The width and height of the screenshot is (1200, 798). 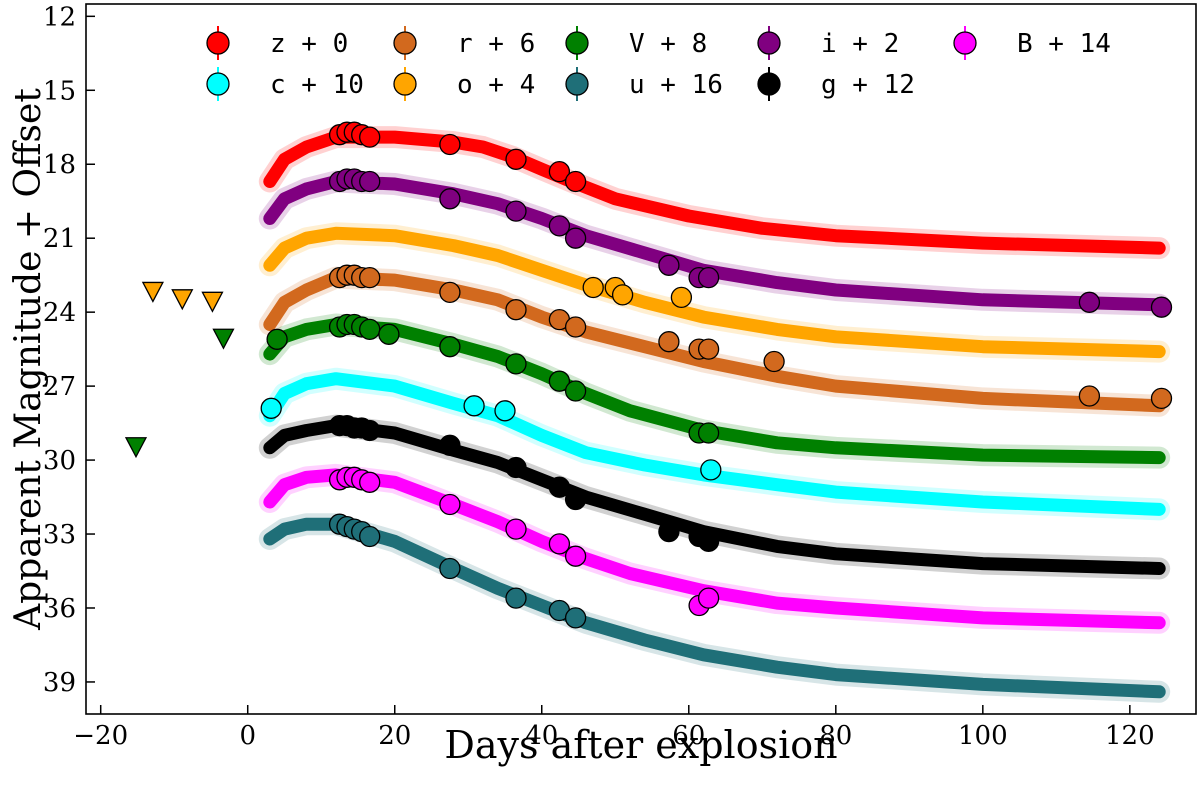 I want to click on upper-limit-markers, so click(x=179, y=370).